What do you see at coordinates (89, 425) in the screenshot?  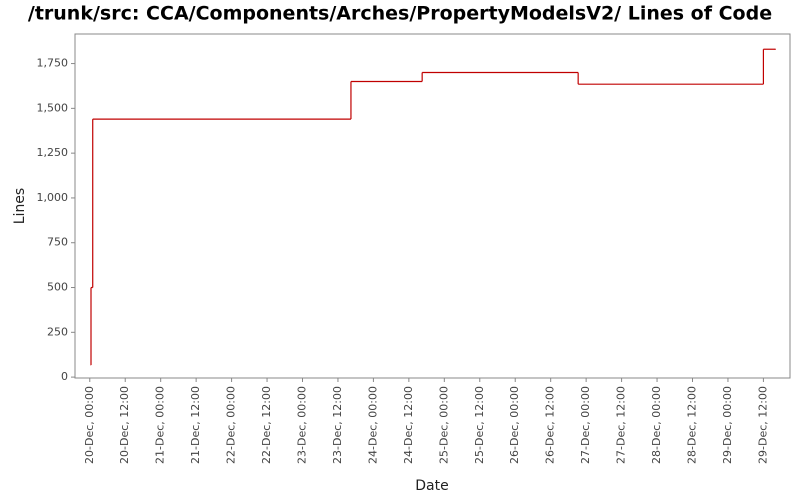 I see `x-tick-label: 20-Dec, 00:00` at bounding box center [89, 425].